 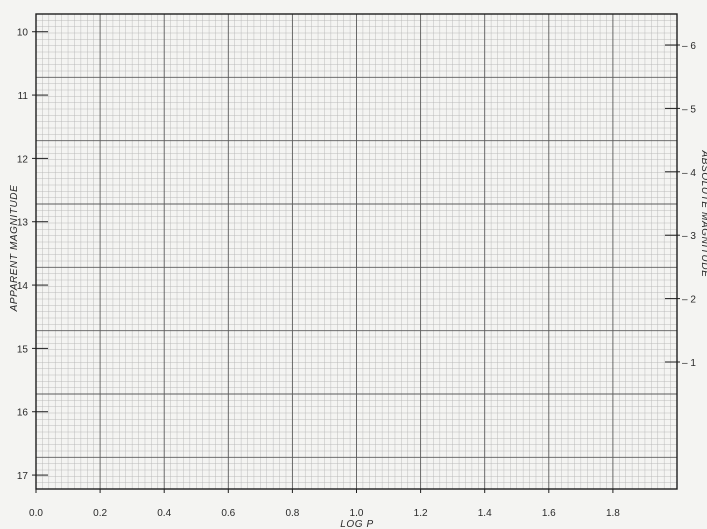 What do you see at coordinates (23, 476) in the screenshot?
I see `left-y-tick-label: 17` at bounding box center [23, 476].